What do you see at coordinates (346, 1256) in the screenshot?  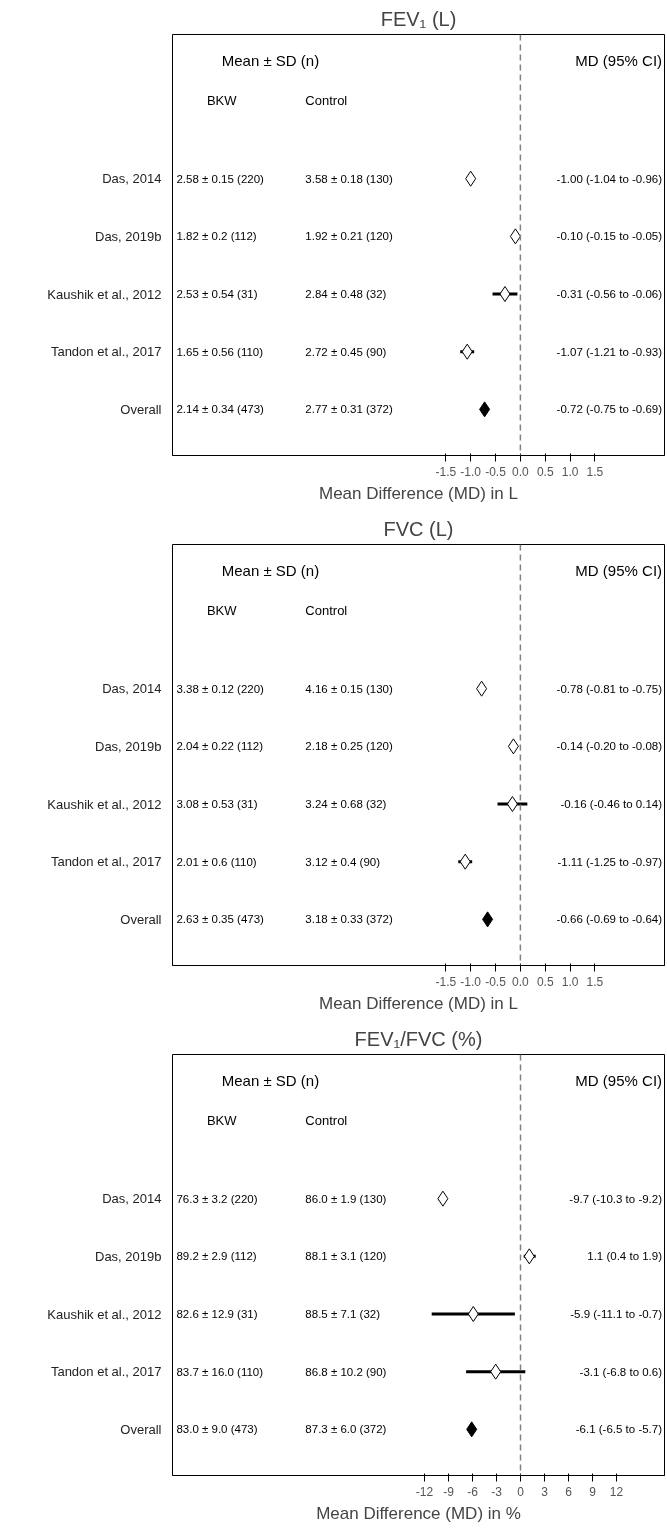 I see `annotation: 88.1 ± 3.1 (120)` at bounding box center [346, 1256].